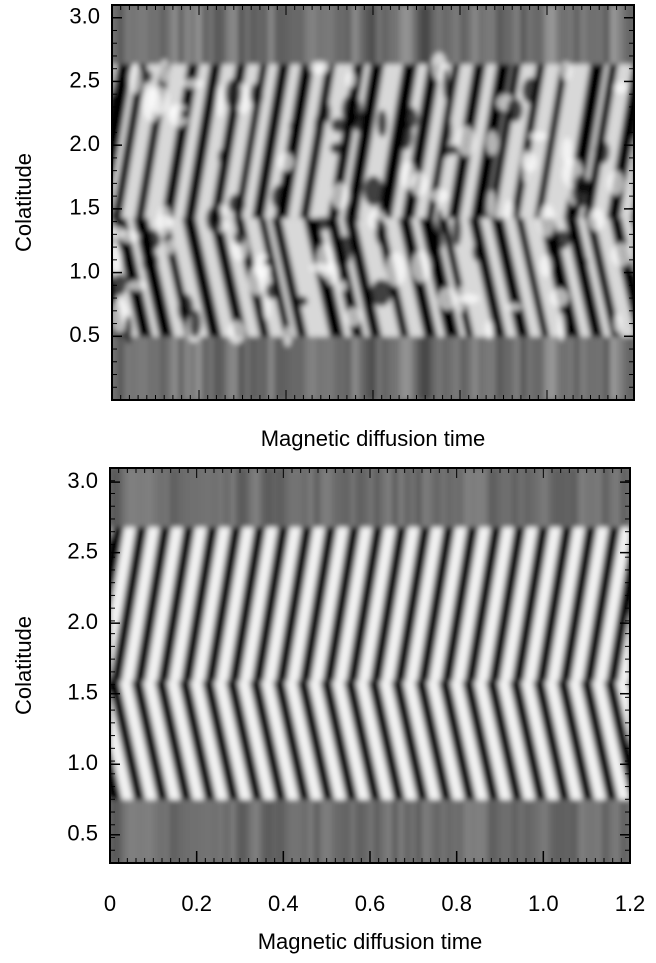 The height and width of the screenshot is (963, 656). Describe the element at coordinates (283, 903) in the screenshot. I see `x-tick-label: 0.4` at that location.